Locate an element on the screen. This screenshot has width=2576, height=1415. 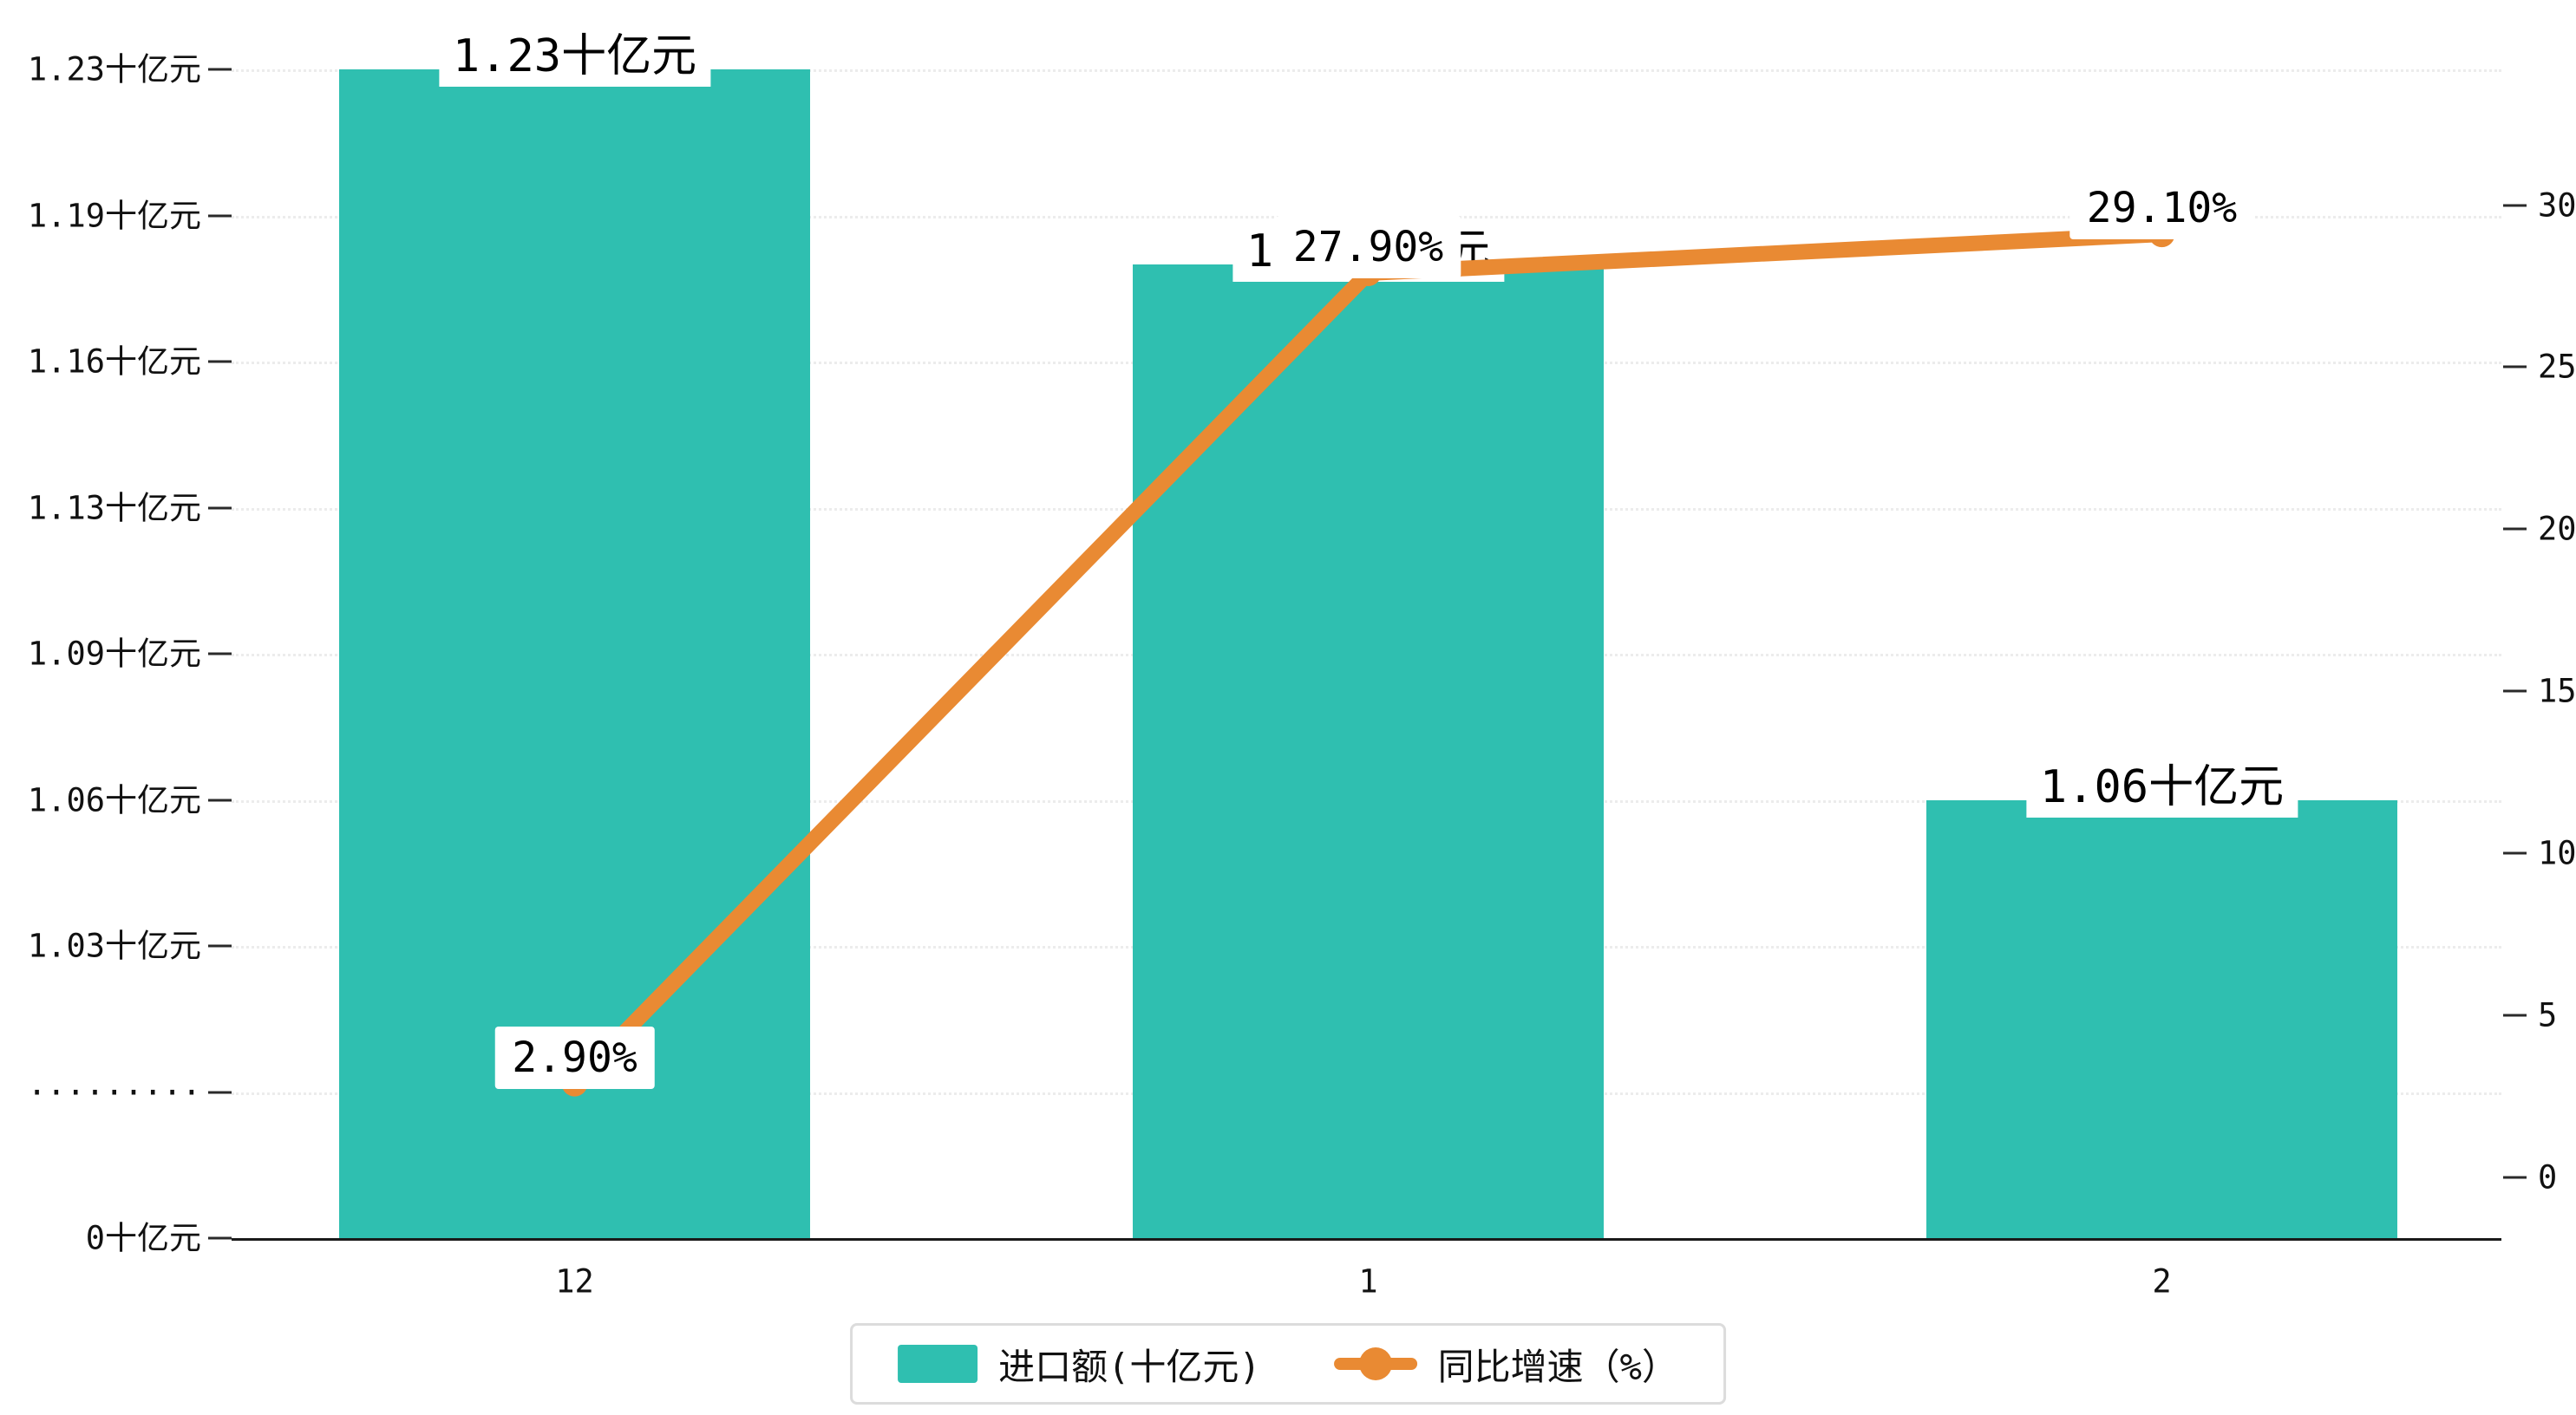
left-axis-tick-label: 1.23十亿元 is located at coordinates (114, 69).